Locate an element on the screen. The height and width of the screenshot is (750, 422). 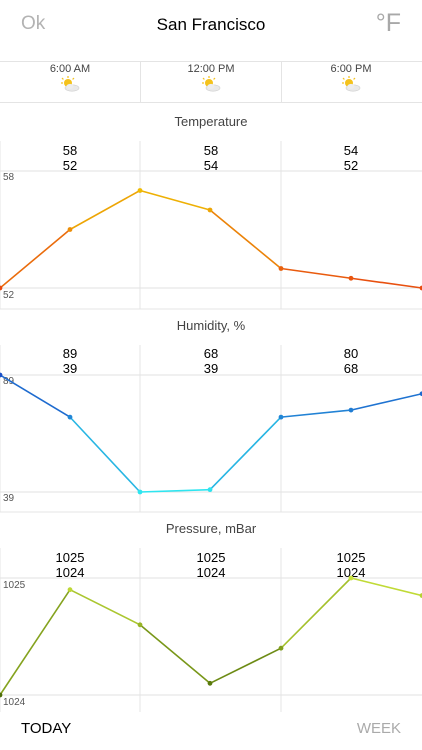
range-low: 68 is located at coordinates (351, 368).